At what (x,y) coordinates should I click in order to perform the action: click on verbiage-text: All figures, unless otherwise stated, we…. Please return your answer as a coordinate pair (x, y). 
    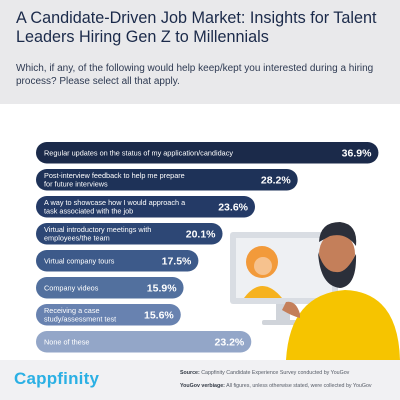
    Looking at the image, I should click on (299, 386).